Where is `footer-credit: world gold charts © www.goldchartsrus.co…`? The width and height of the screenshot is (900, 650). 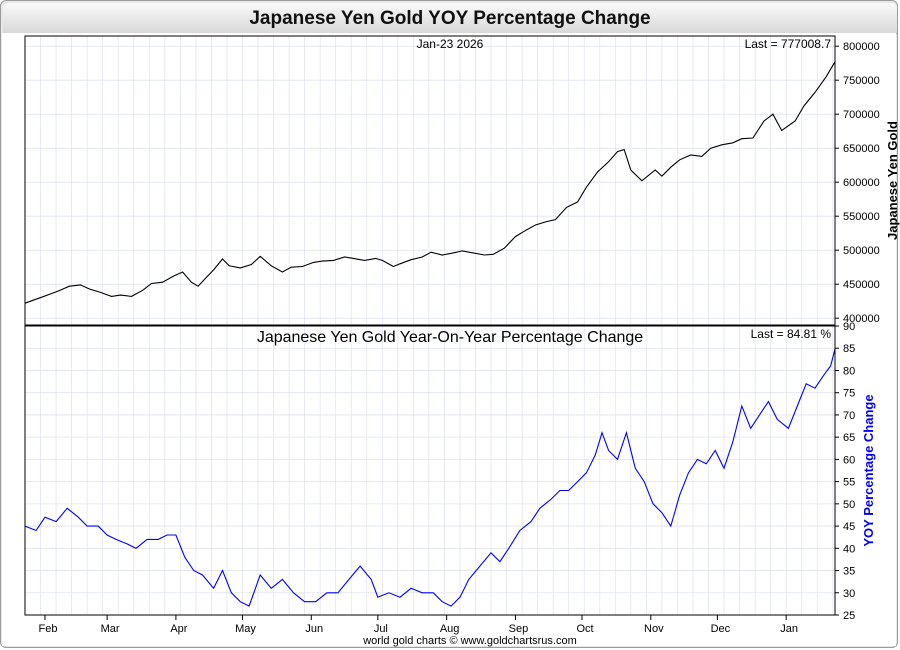
footer-credit: world gold charts © www.goldchartsrus.co… is located at coordinates (469, 641).